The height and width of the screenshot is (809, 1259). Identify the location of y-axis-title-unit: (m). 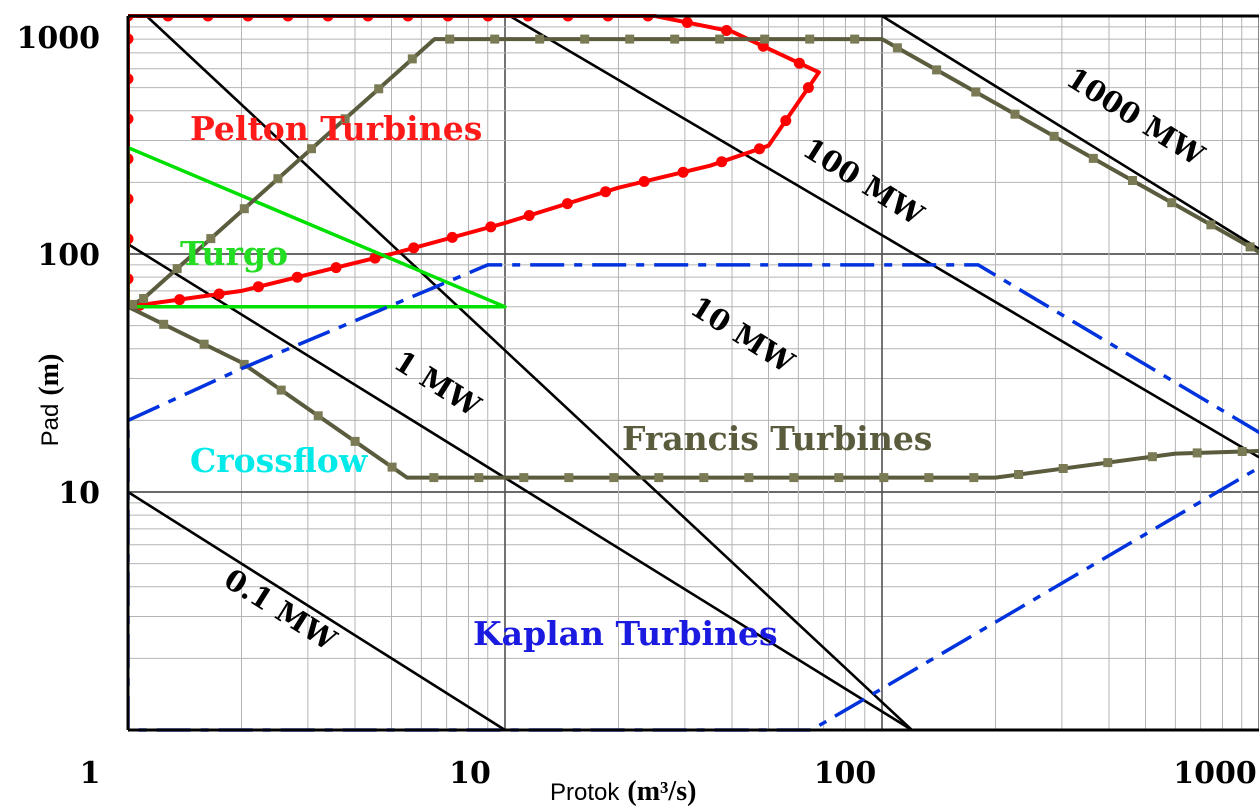
(49, 375).